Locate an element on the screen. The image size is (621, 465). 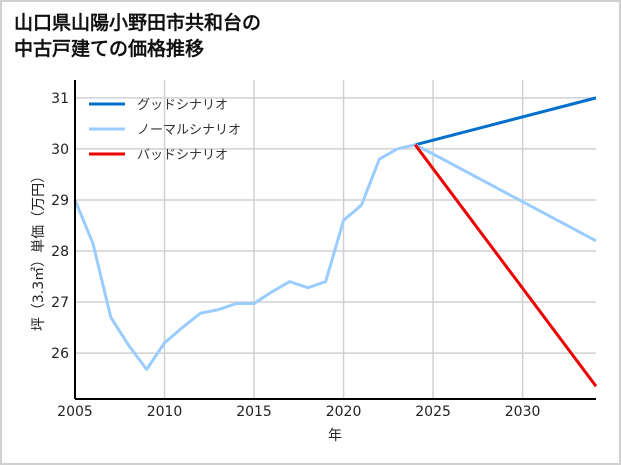
legend-label: バッドシナリオ is located at coordinates (182, 155).